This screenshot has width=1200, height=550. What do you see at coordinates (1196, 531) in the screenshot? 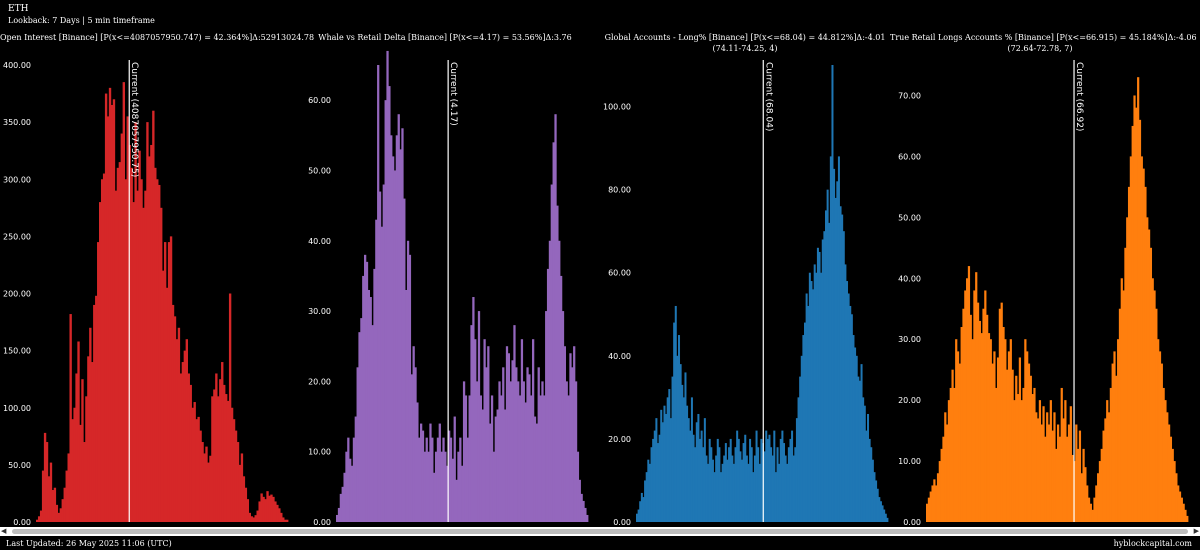
I see `scroll-right-arrow-icon: ▶` at bounding box center [1196, 531].